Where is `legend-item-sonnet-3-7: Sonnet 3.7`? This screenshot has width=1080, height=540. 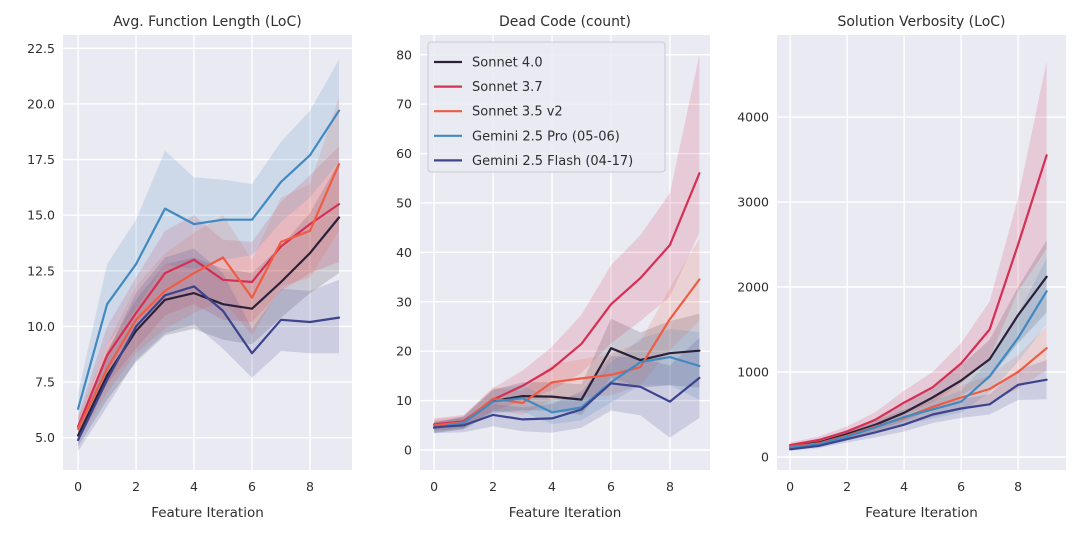
legend-item-sonnet-3-7: Sonnet 3.7 is located at coordinates (488, 87).